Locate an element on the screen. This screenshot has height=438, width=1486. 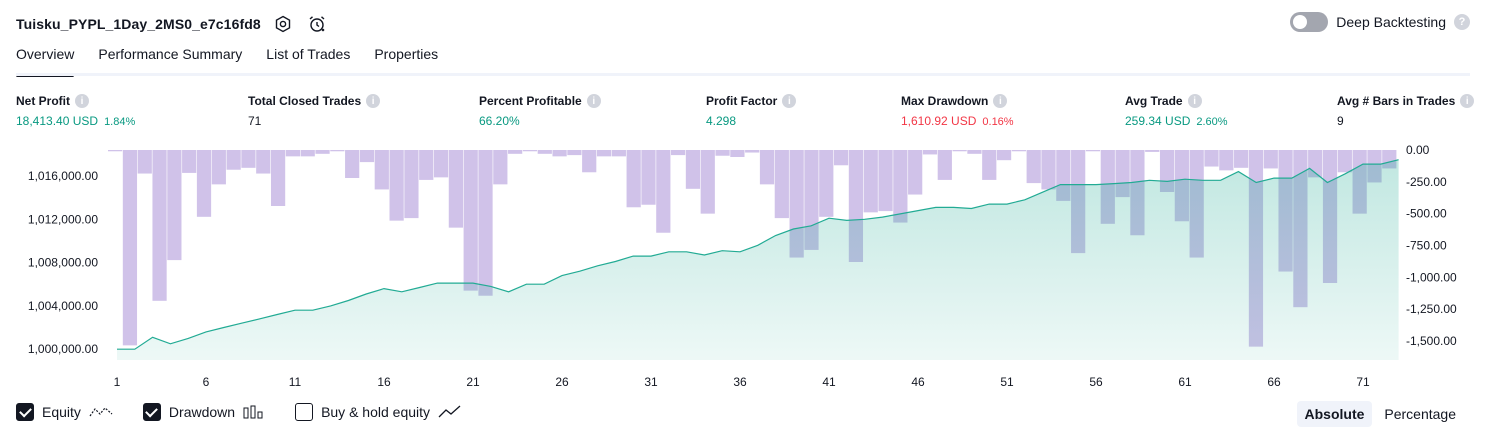
y-left-tick-label: 1,000,000.00 is located at coordinates (63, 349).